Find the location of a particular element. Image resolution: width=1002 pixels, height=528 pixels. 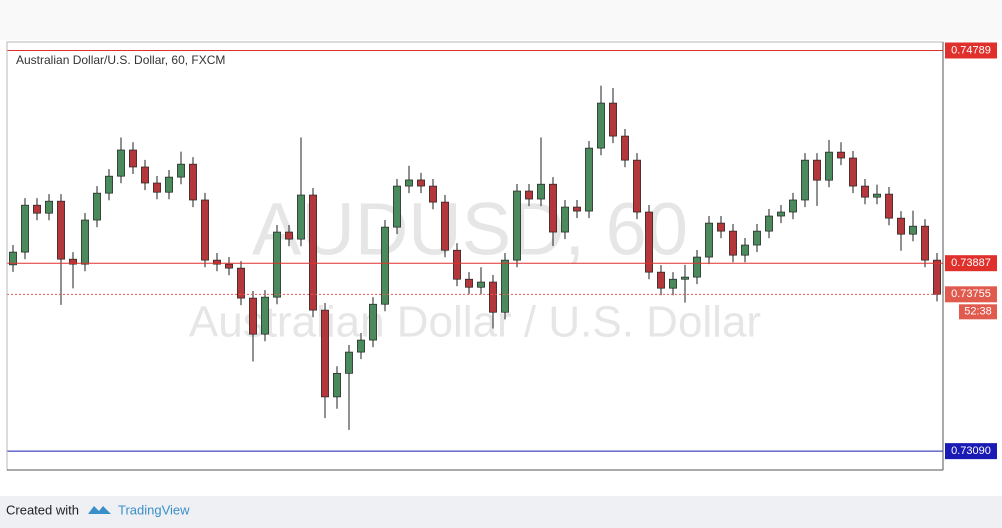

footer-bar is located at coordinates (501, 512).